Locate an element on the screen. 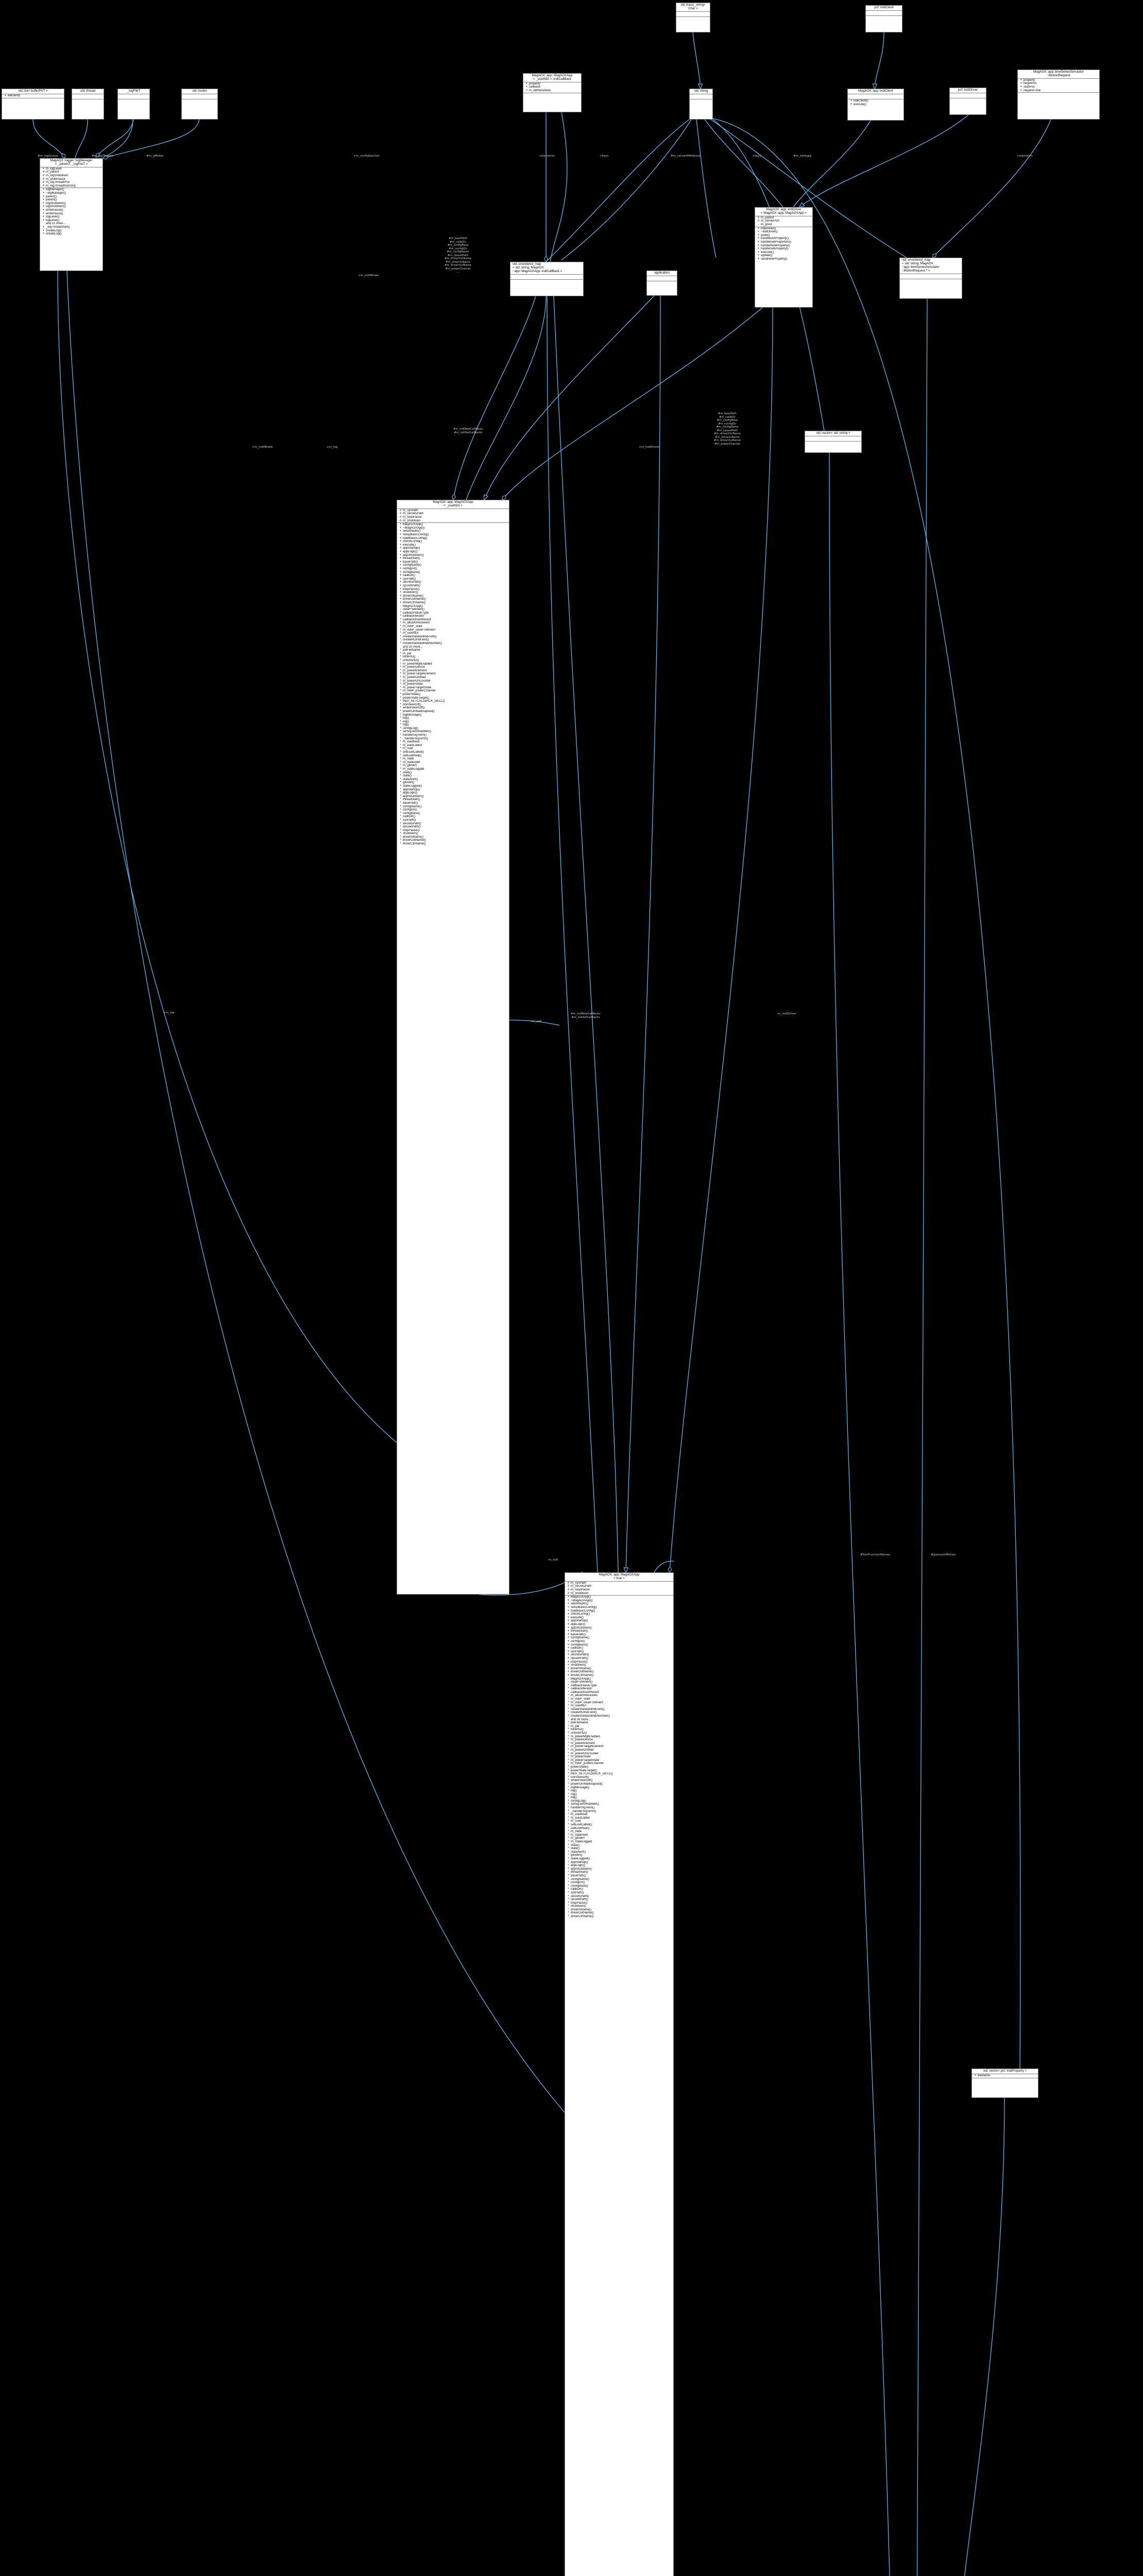  method-label: m_powerElement is located at coordinates (583, 1743).